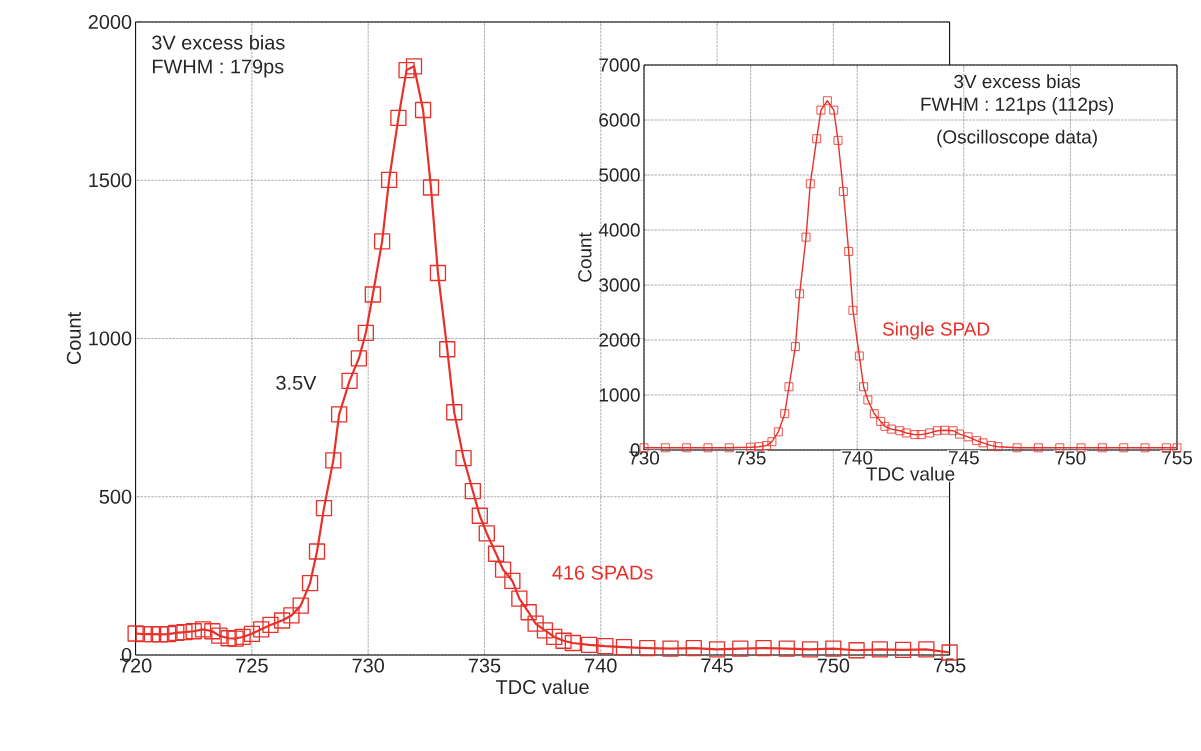 This screenshot has width=1201, height=751. What do you see at coordinates (619, 285) in the screenshot?
I see `y-tick-label: 3000` at bounding box center [619, 285].